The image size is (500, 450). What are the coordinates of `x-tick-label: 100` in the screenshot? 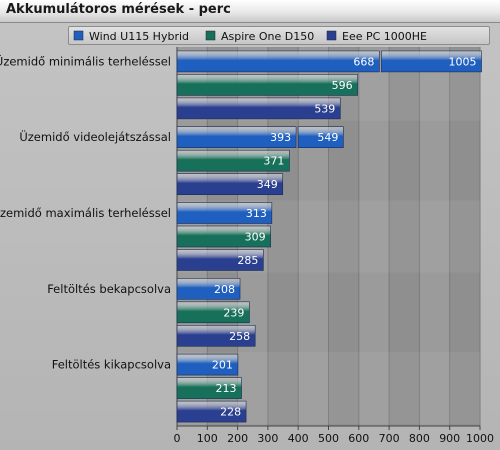 It's located at (207, 438).